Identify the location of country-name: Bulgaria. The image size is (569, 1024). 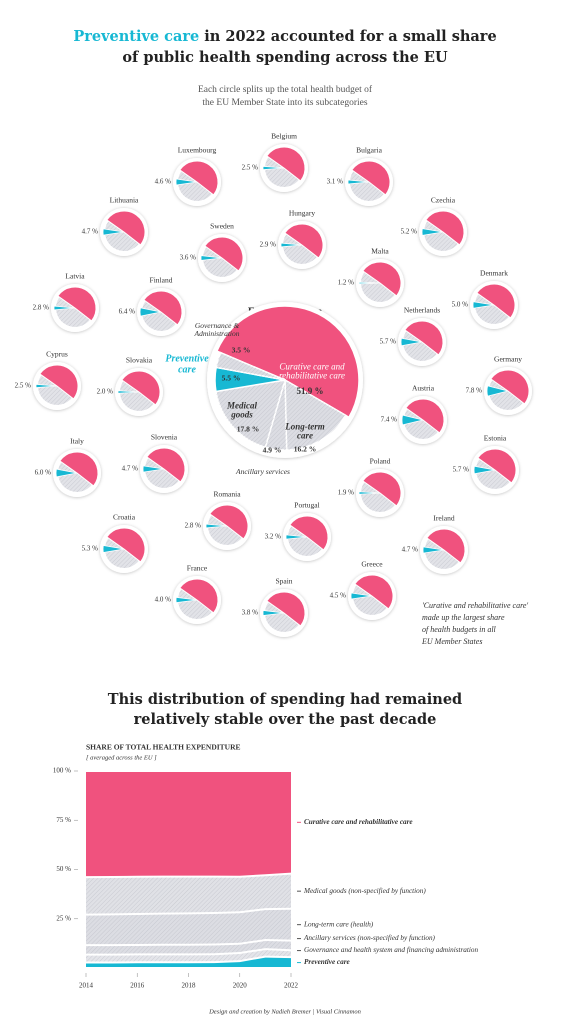
(369, 150).